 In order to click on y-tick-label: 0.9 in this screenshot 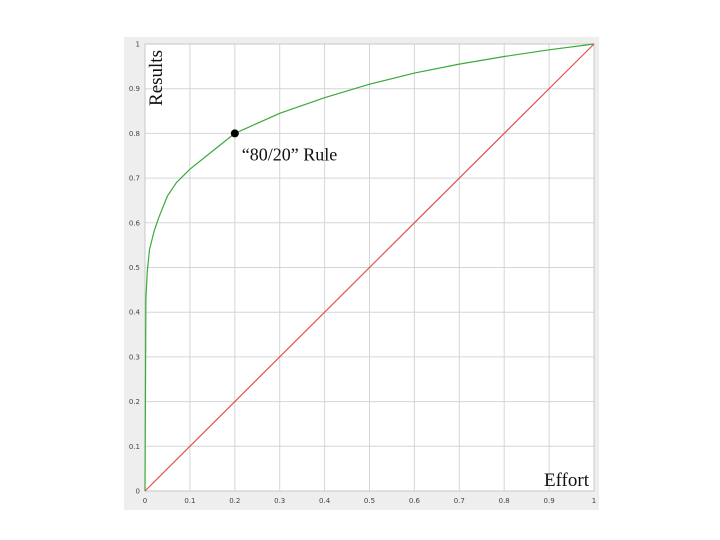, I will do `click(134, 89)`.